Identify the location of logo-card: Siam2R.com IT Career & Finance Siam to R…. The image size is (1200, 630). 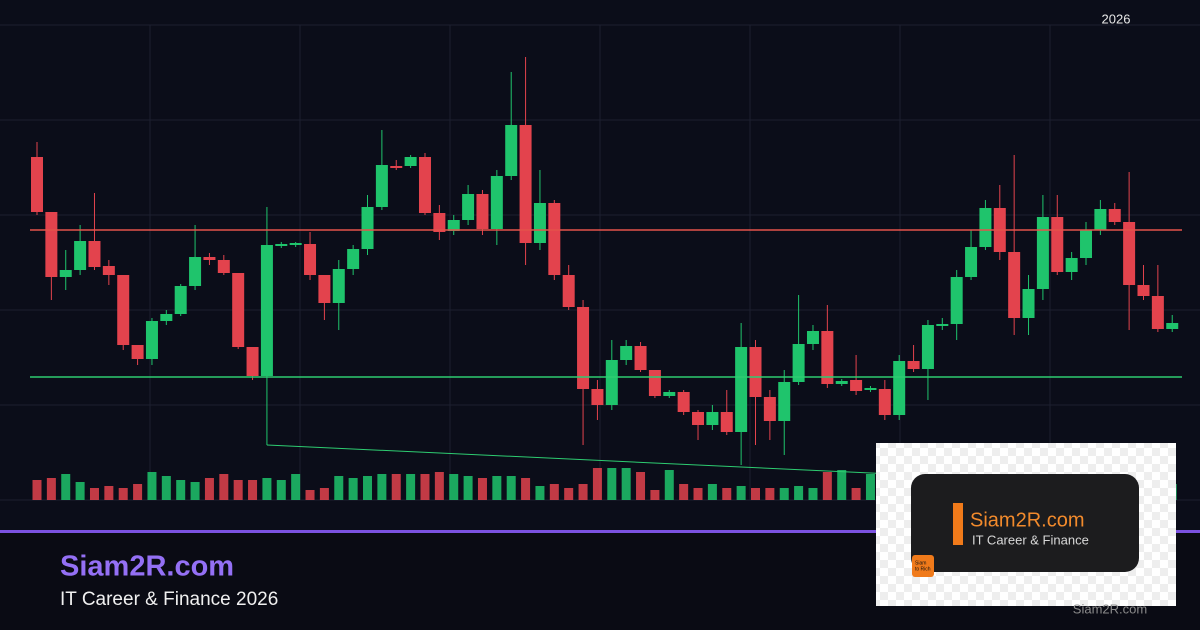
(1026, 524).